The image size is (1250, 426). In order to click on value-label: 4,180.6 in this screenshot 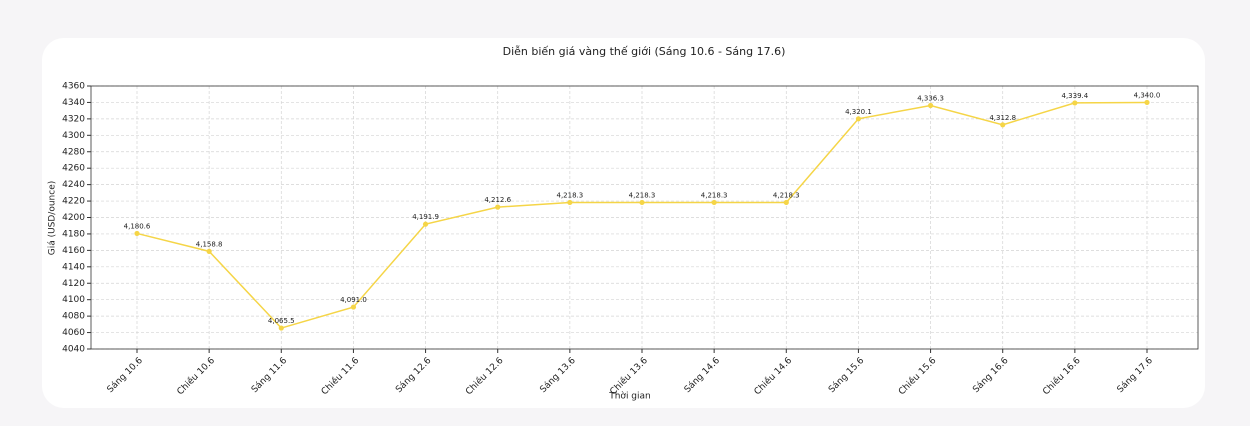, I will do `click(137, 226)`.